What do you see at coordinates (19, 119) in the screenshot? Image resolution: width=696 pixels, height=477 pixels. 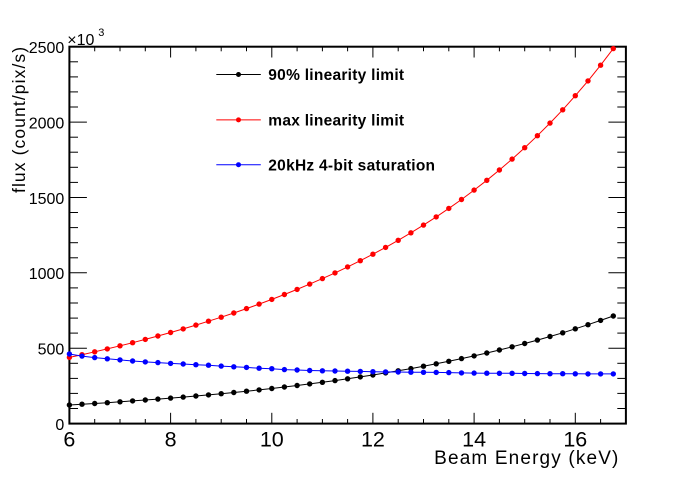 I see `svg-text: flux (count/pix/s)` at bounding box center [19, 119].